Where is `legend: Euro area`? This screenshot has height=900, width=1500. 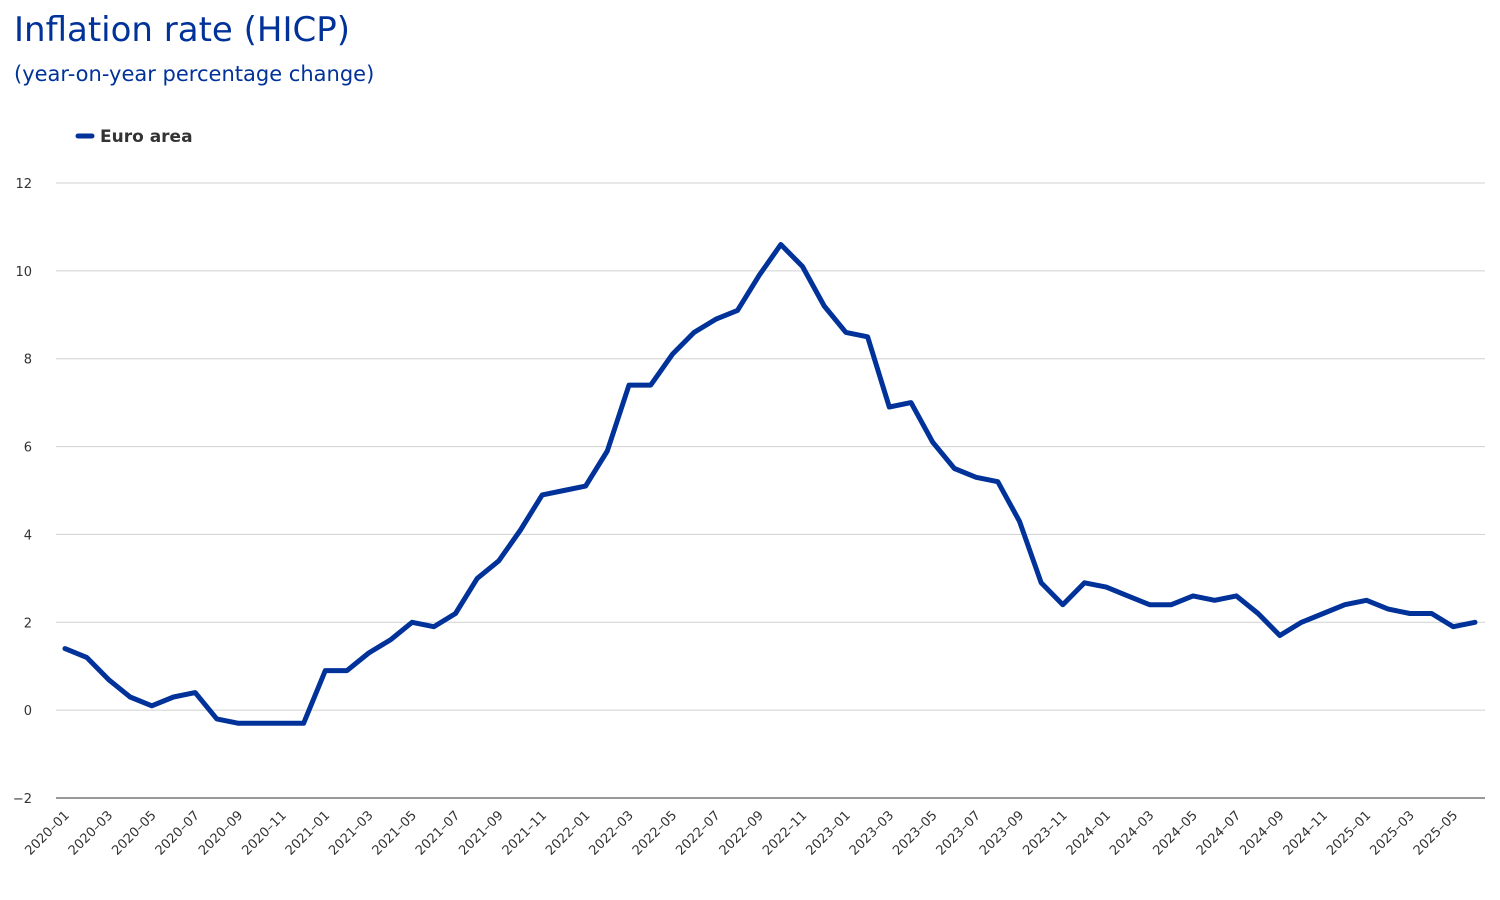
legend: Euro area is located at coordinates (134, 137).